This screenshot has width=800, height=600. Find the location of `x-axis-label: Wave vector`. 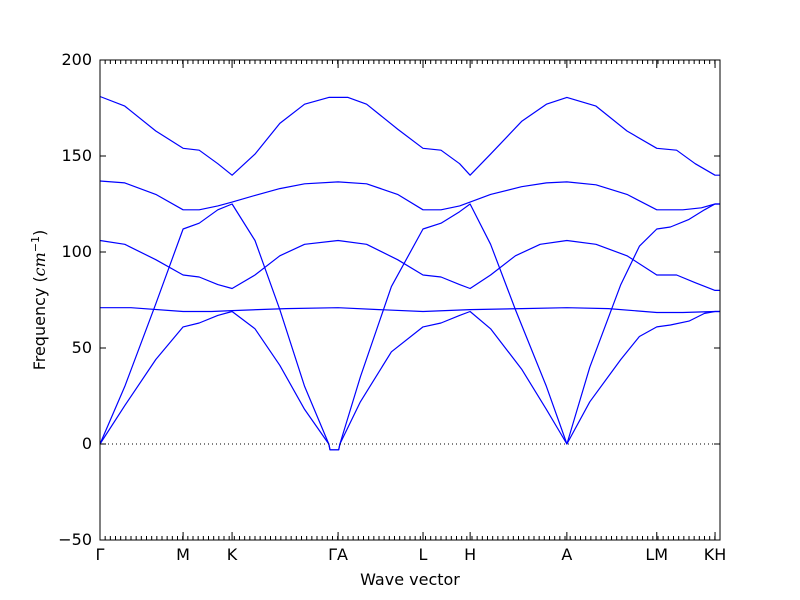

x-axis-label: Wave vector is located at coordinates (410, 579).